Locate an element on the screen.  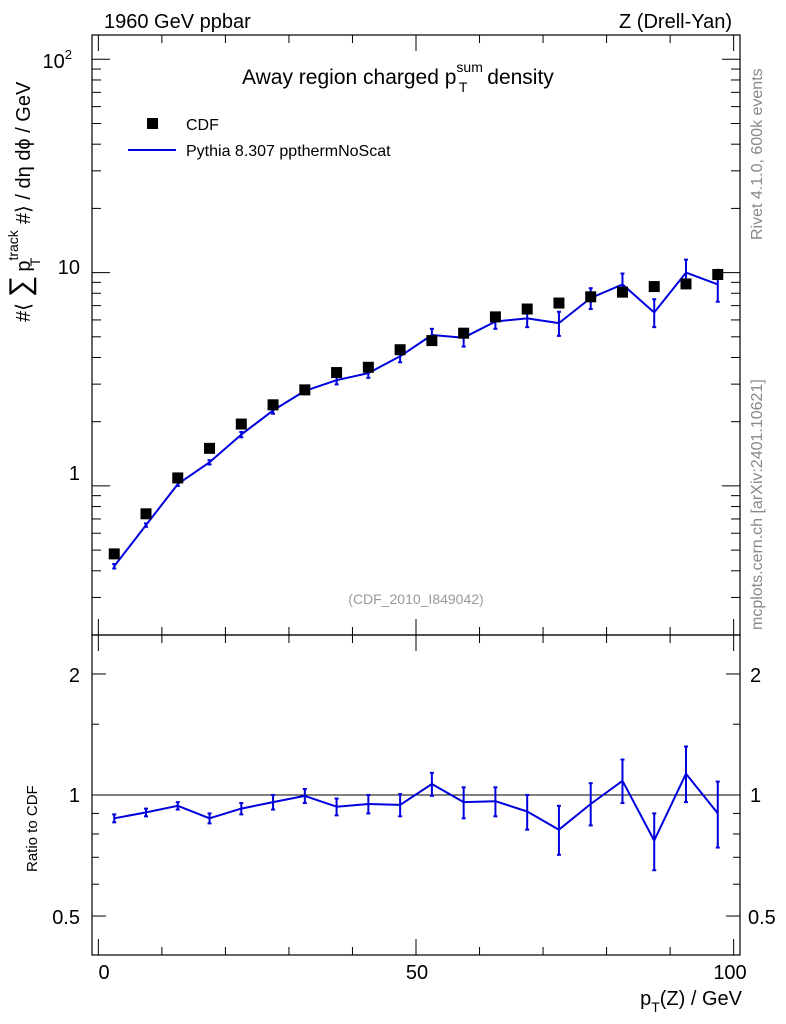
ratio-data-marks is located at coordinates (416, 808).